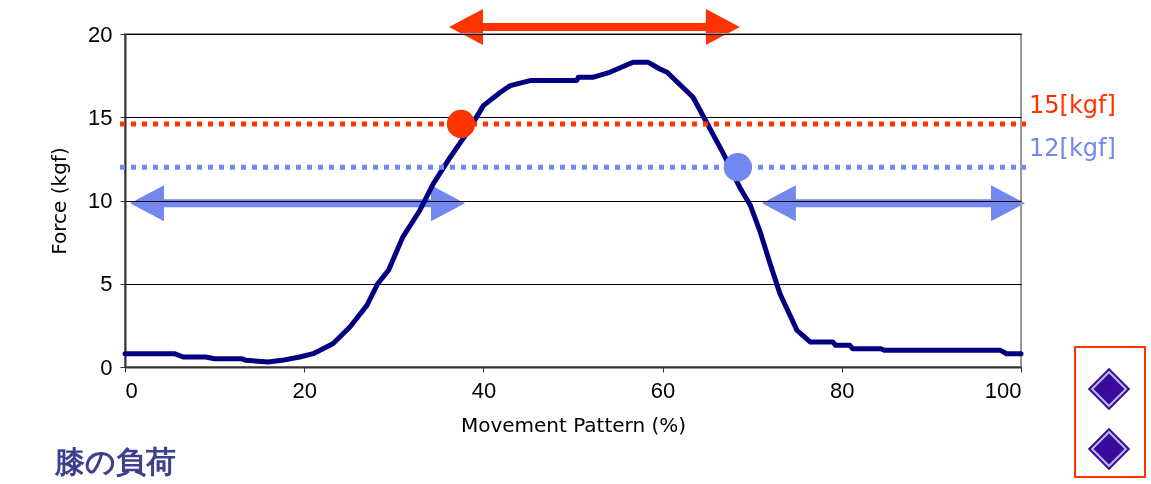 This screenshot has width=1151, height=484. I want to click on x-tick-label: 40, so click(484, 390).